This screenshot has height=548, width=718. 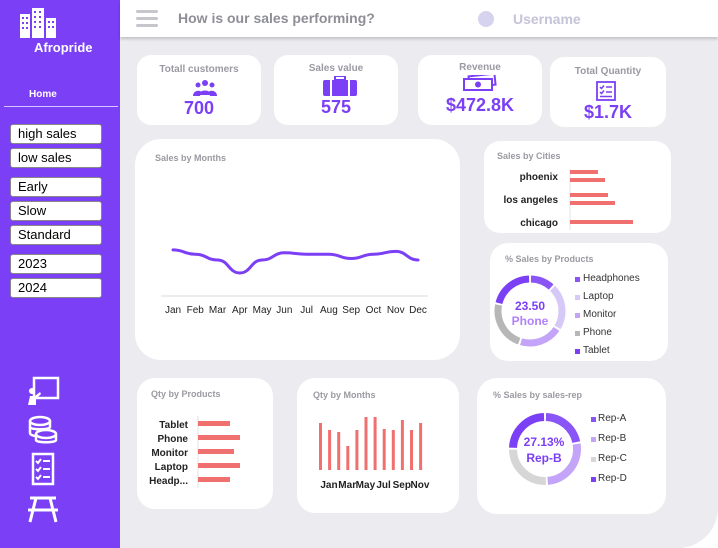 What do you see at coordinates (56, 235) in the screenshot?
I see `slicer-standard: Standard` at bounding box center [56, 235].